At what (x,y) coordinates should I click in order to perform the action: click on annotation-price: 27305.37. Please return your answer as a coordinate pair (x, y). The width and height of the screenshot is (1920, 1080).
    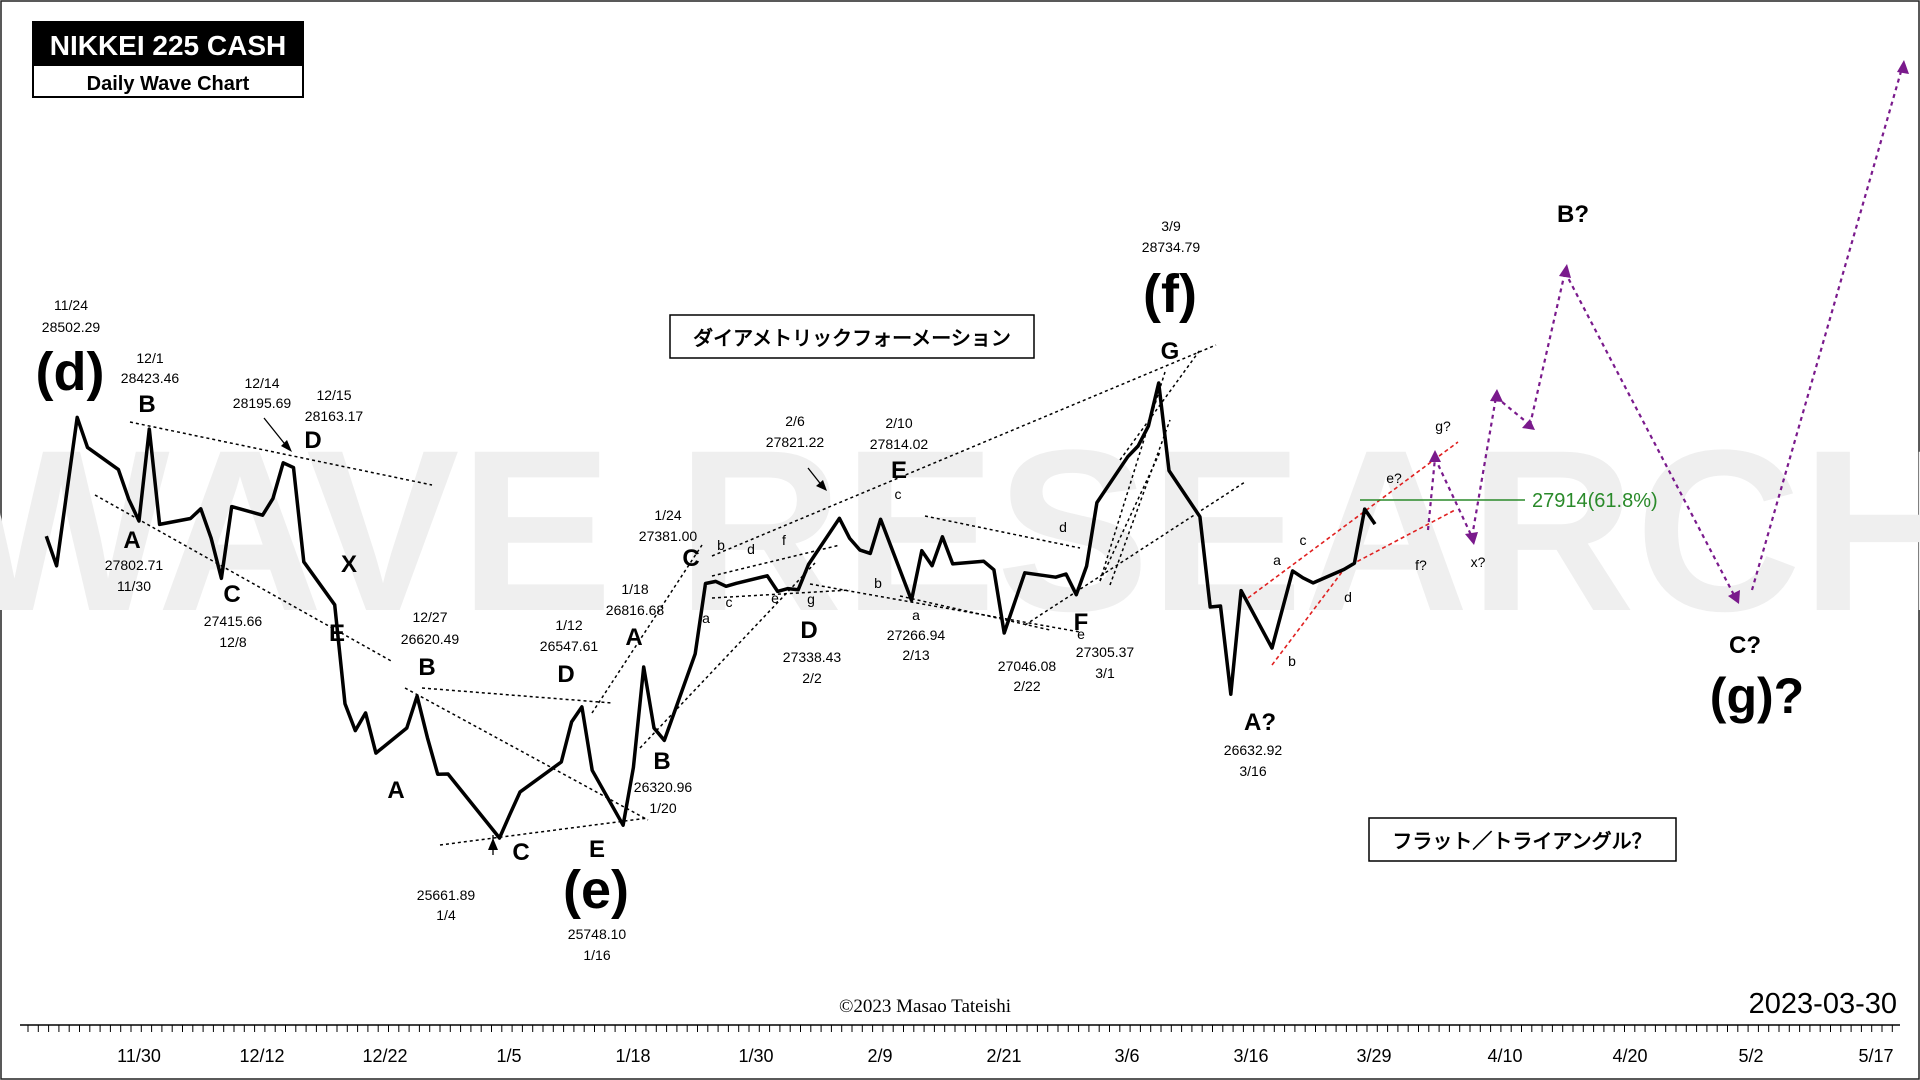
    Looking at the image, I should click on (1105, 652).